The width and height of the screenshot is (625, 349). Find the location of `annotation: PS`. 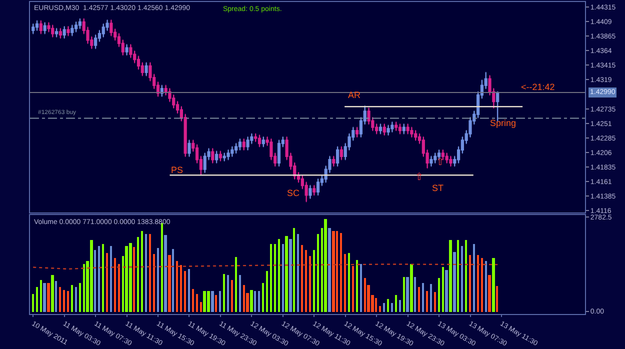

annotation: PS is located at coordinates (177, 170).